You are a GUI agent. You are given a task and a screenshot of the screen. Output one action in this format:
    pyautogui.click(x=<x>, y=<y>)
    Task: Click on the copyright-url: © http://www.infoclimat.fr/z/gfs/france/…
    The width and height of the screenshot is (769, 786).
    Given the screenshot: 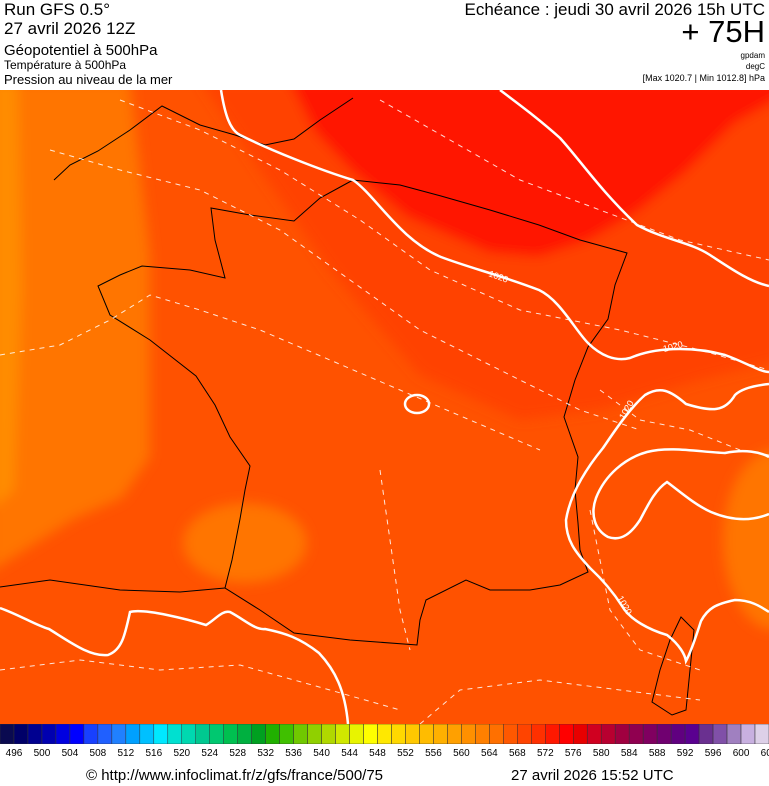 What is the action you would take?
    pyautogui.click(x=235, y=775)
    